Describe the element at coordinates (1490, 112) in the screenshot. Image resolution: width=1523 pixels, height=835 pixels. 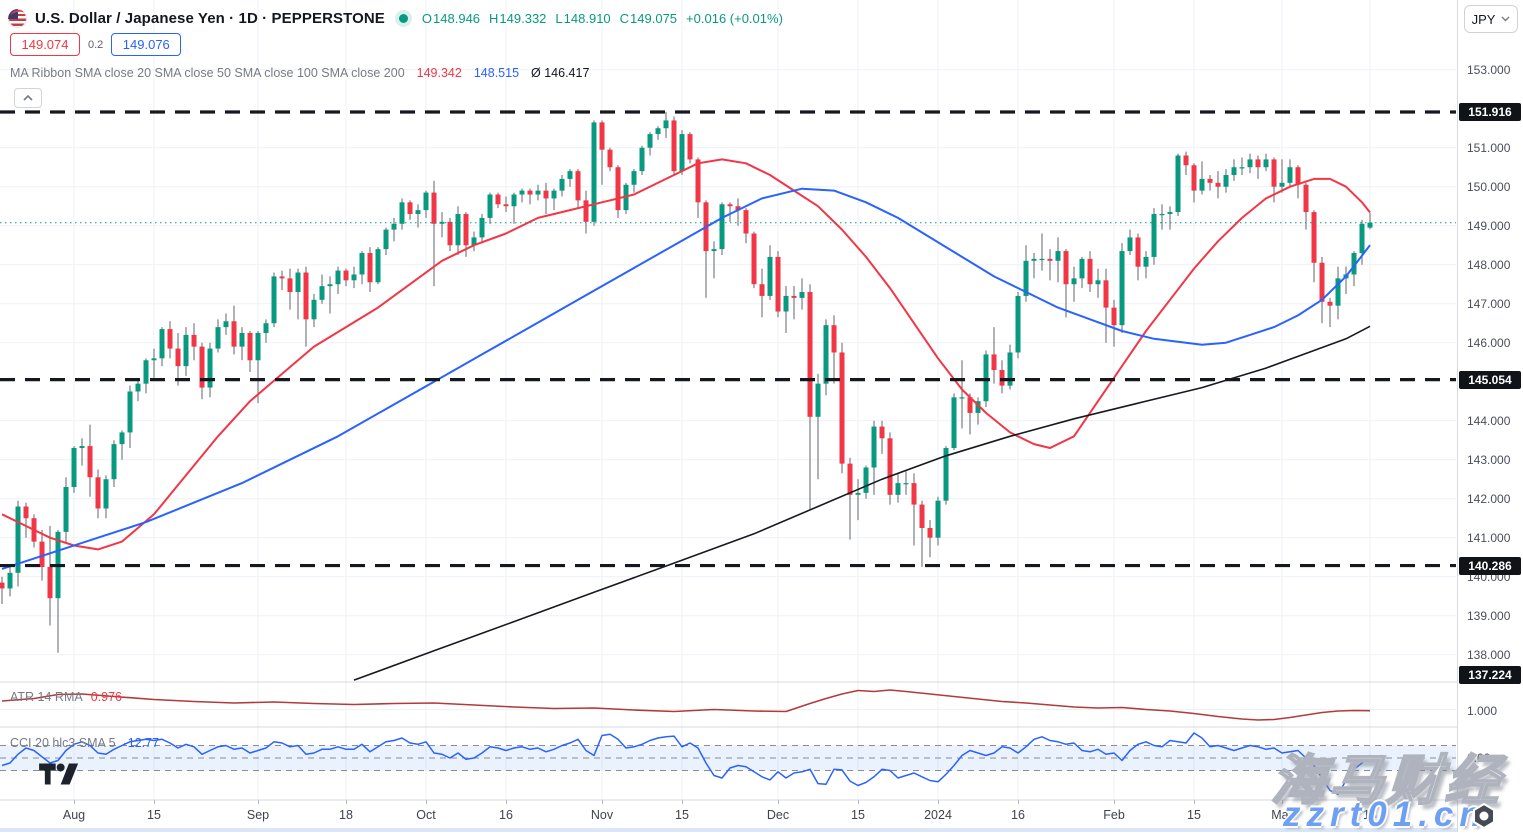
I see `price-level-badge: 151.916` at that location.